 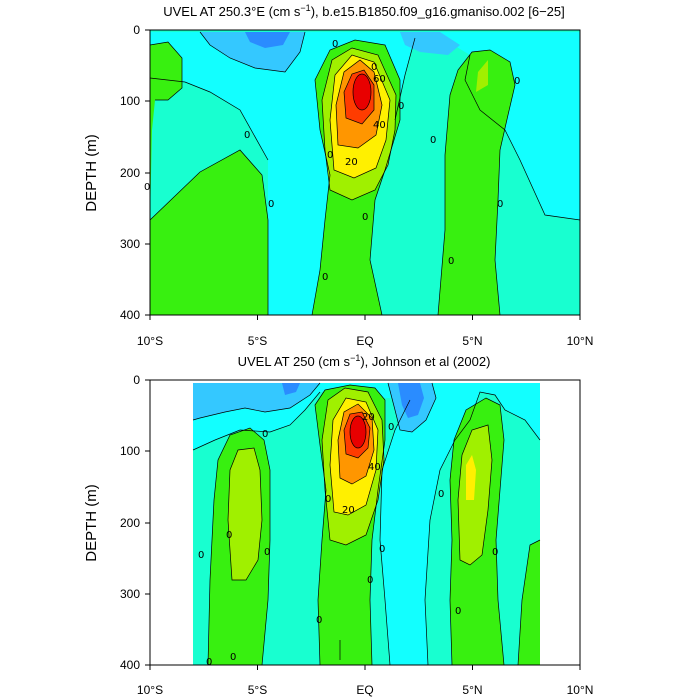 I want to click on bottom-x-axis, so click(x=365, y=667).